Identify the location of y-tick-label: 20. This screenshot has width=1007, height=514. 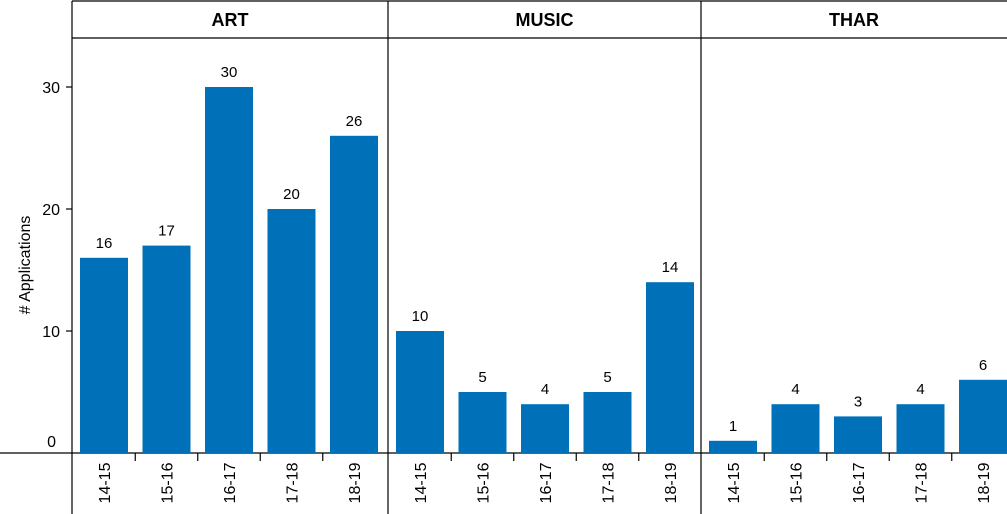
(51, 210).